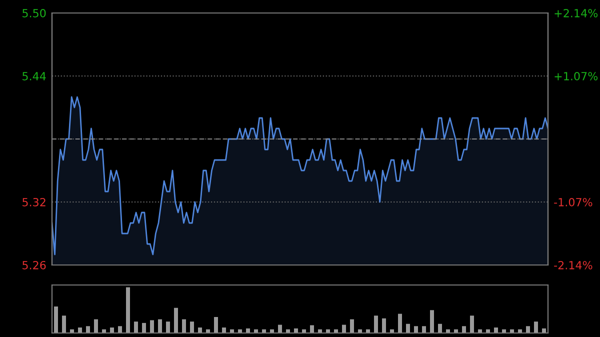 Image resolution: width=600 pixels, height=337 pixels. Describe the element at coordinates (34, 13) in the screenshot. I see `y-tick-label: 5.50` at that location.